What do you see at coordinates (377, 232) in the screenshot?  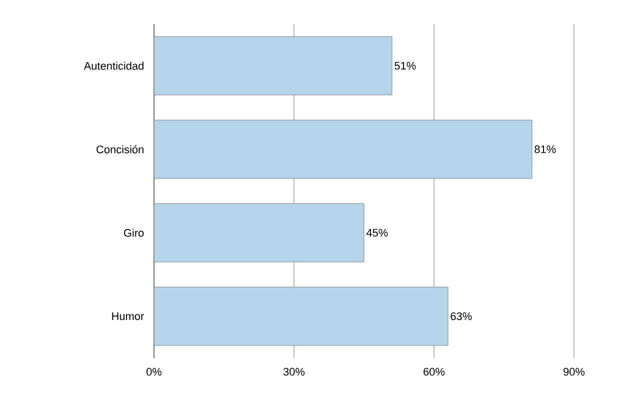 I see `data-label: 45%` at bounding box center [377, 232].